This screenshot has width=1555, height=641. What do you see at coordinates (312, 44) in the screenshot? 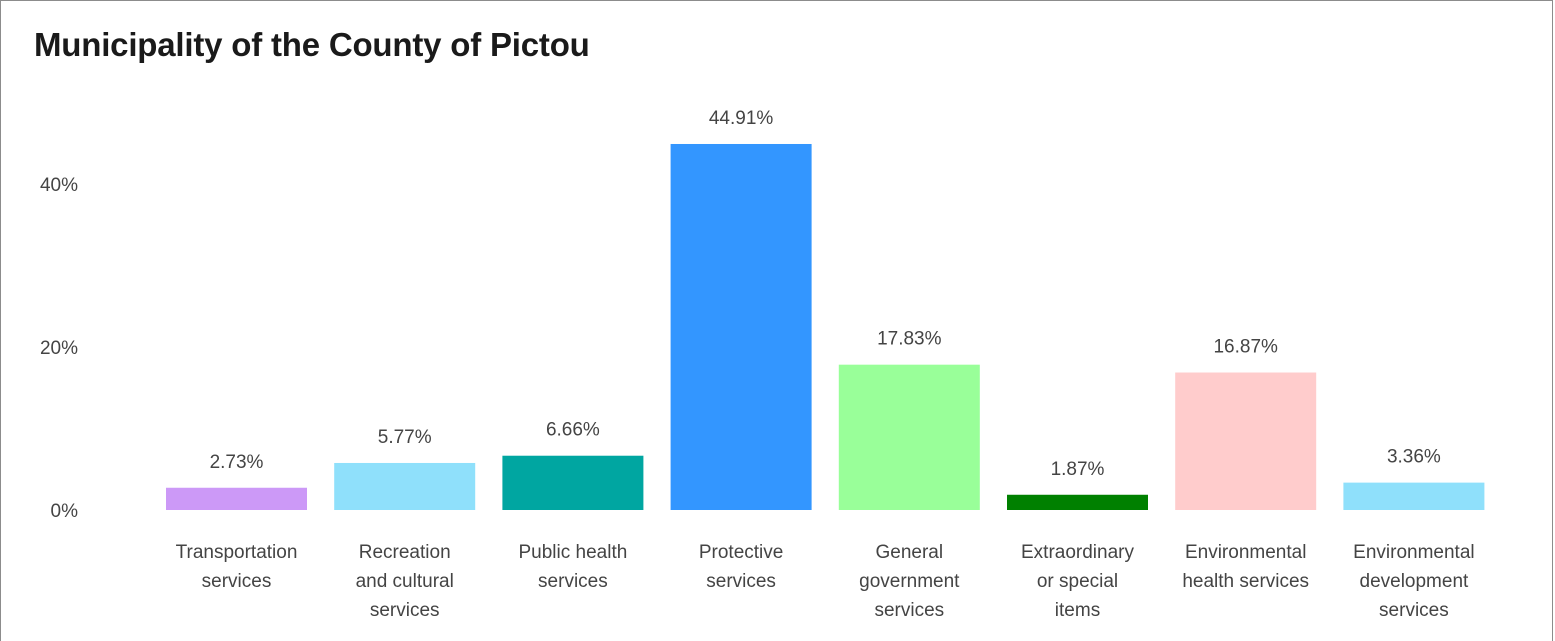
I see `chart-title: Municipality of the County of Pictou` at bounding box center [312, 44].